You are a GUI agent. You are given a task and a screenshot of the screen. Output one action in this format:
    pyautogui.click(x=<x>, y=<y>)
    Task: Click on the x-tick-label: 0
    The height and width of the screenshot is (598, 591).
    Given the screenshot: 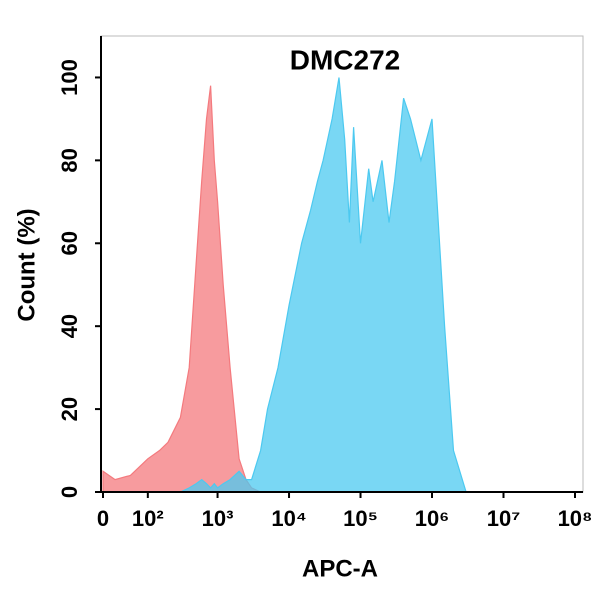 What is the action you would take?
    pyautogui.click(x=103, y=518)
    